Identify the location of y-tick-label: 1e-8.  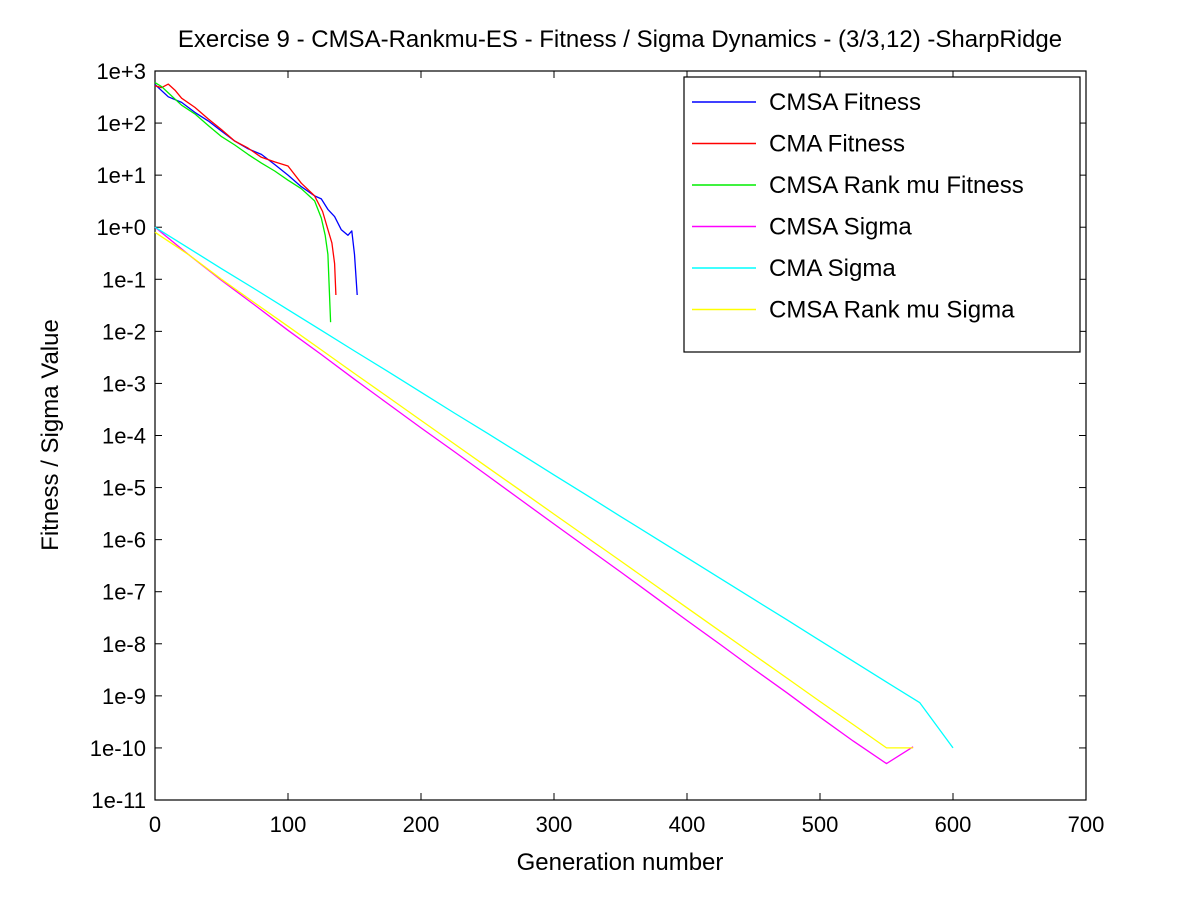
(124, 644).